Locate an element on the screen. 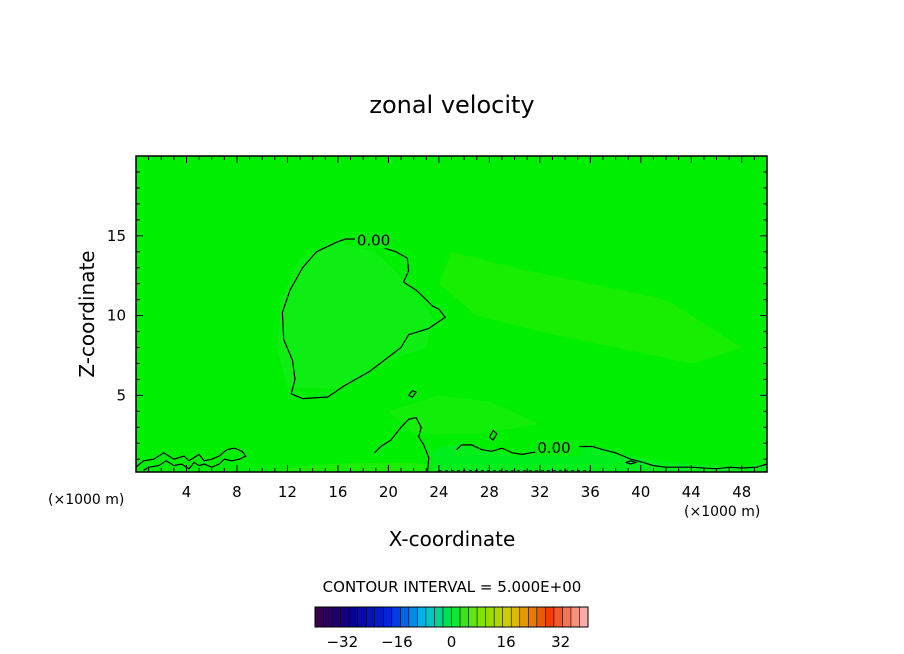 Image resolution: width=904 pixels, height=654 pixels. colorbar-tick-label: 32 is located at coordinates (560, 642).